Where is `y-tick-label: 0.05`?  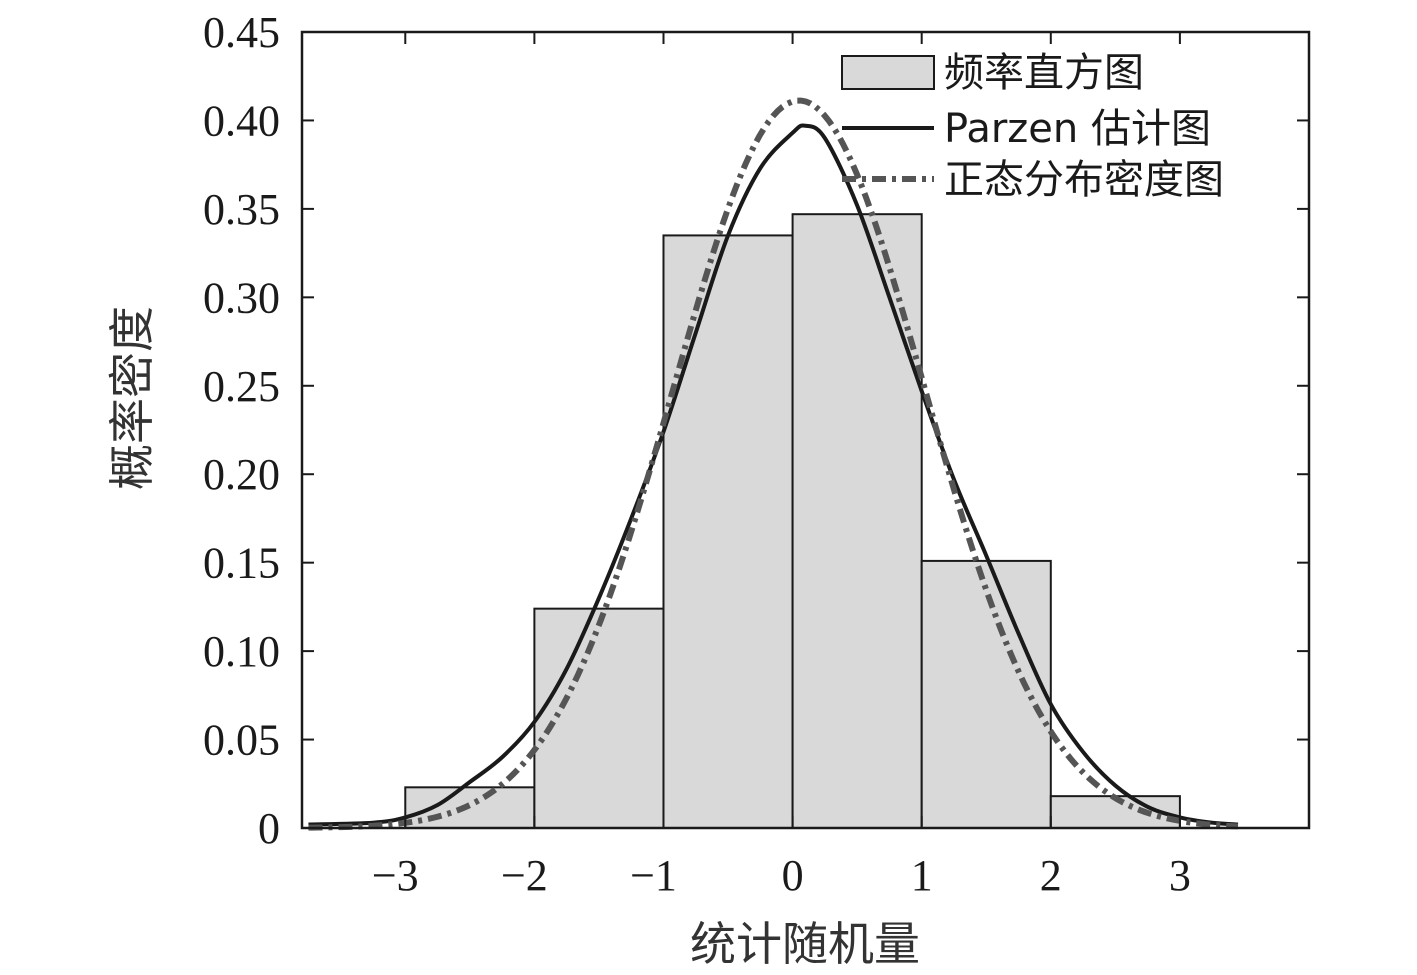 y-tick-label: 0.05 is located at coordinates (241, 740).